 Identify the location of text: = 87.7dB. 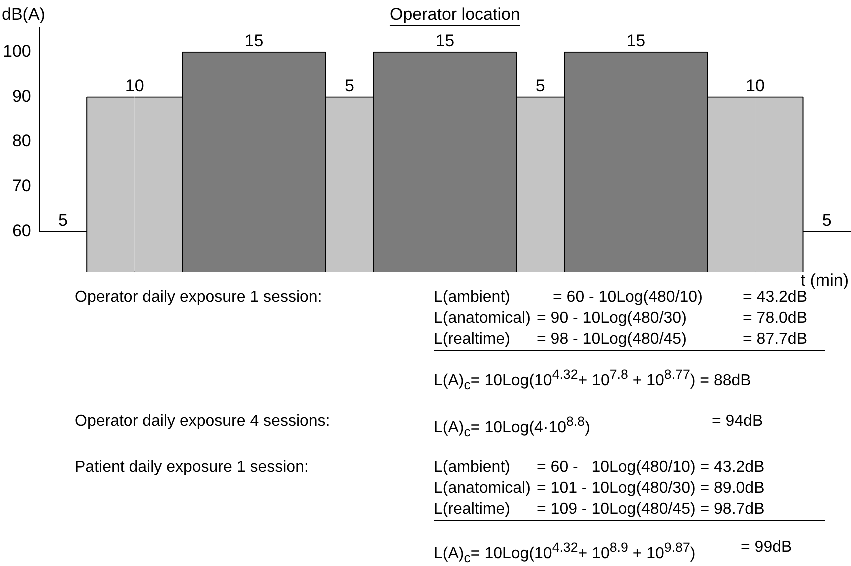
(775, 340).